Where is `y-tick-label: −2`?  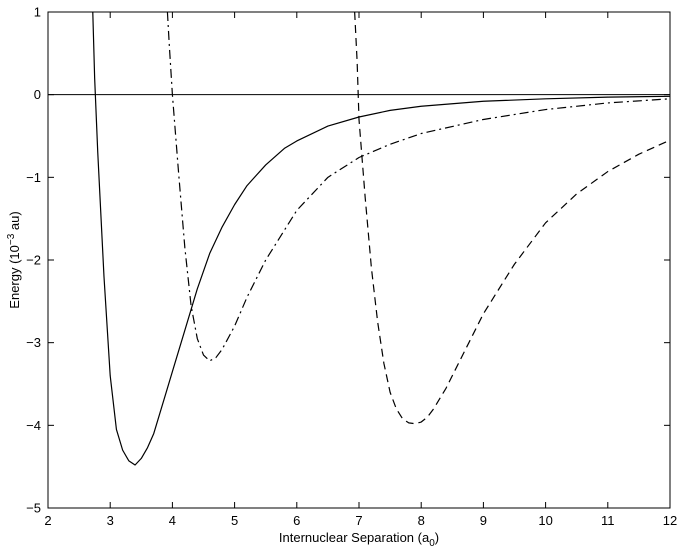
y-tick-label: −2 is located at coordinates (33, 260).